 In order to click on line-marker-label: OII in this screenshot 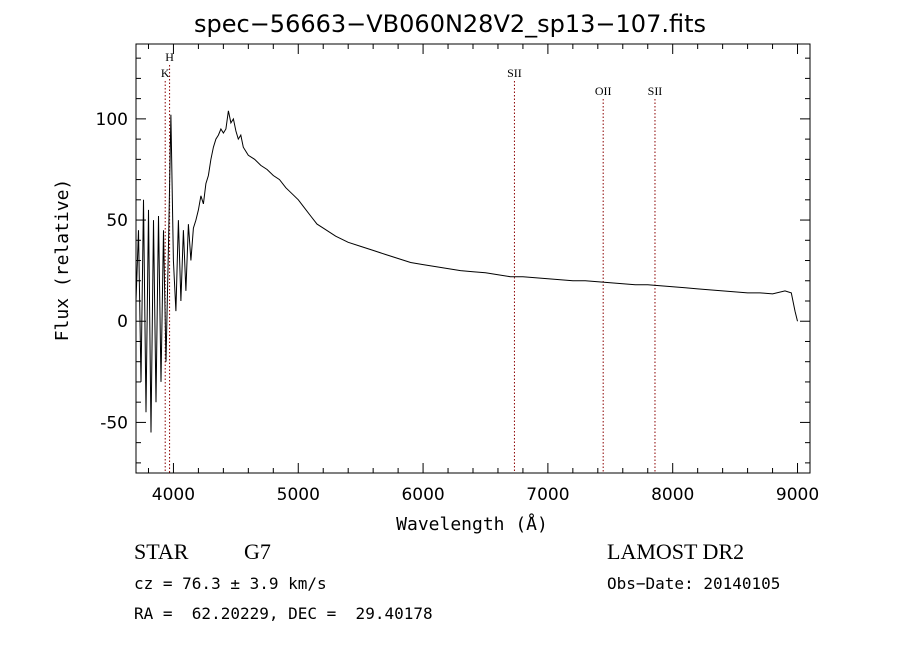, I will do `click(603, 91)`.